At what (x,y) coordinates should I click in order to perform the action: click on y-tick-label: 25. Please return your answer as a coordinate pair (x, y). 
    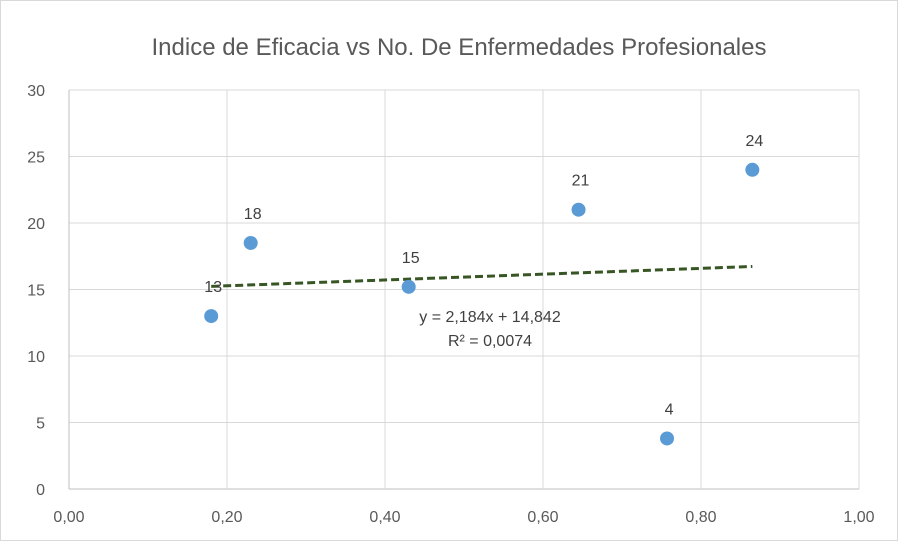
    Looking at the image, I should click on (36, 158).